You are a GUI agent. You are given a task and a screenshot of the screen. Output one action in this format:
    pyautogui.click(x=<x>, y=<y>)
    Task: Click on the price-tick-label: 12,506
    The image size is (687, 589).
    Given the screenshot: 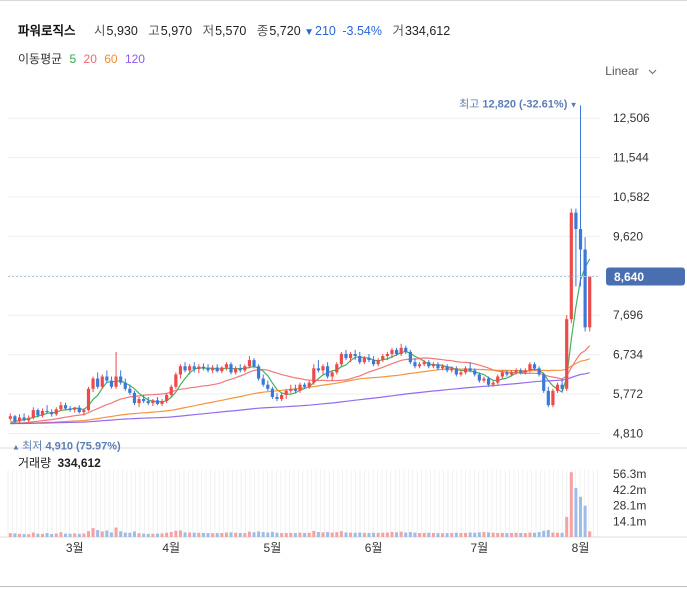 What is the action you would take?
    pyautogui.click(x=631, y=118)
    